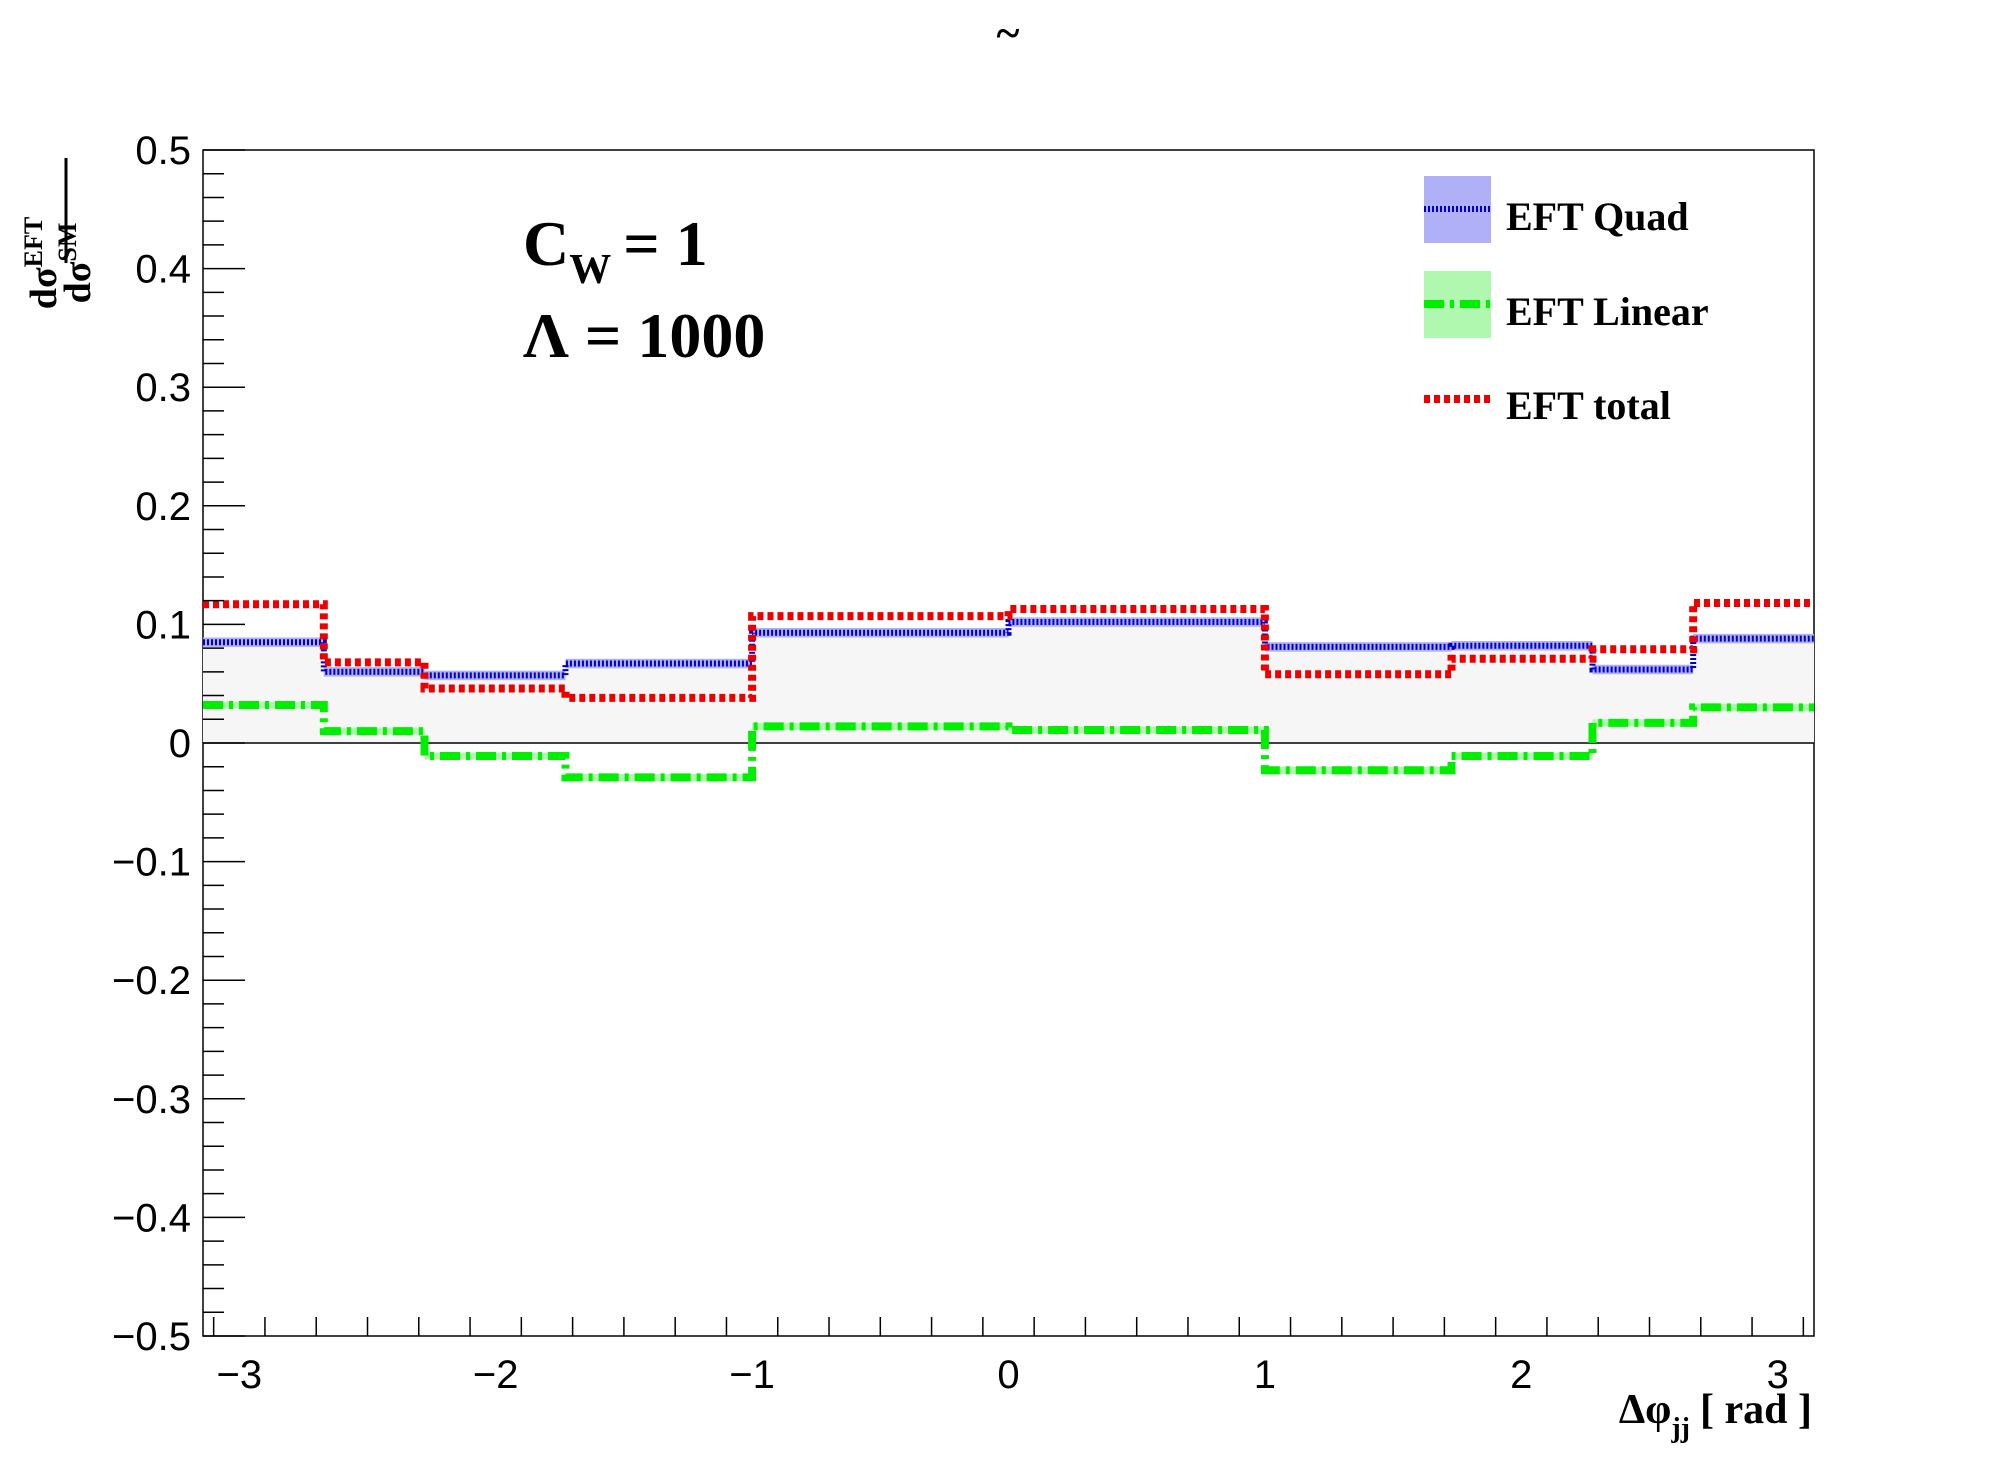 This screenshot has height=1472, width=1996. What do you see at coordinates (752, 1375) in the screenshot?
I see `x-tick-label: −1` at bounding box center [752, 1375].